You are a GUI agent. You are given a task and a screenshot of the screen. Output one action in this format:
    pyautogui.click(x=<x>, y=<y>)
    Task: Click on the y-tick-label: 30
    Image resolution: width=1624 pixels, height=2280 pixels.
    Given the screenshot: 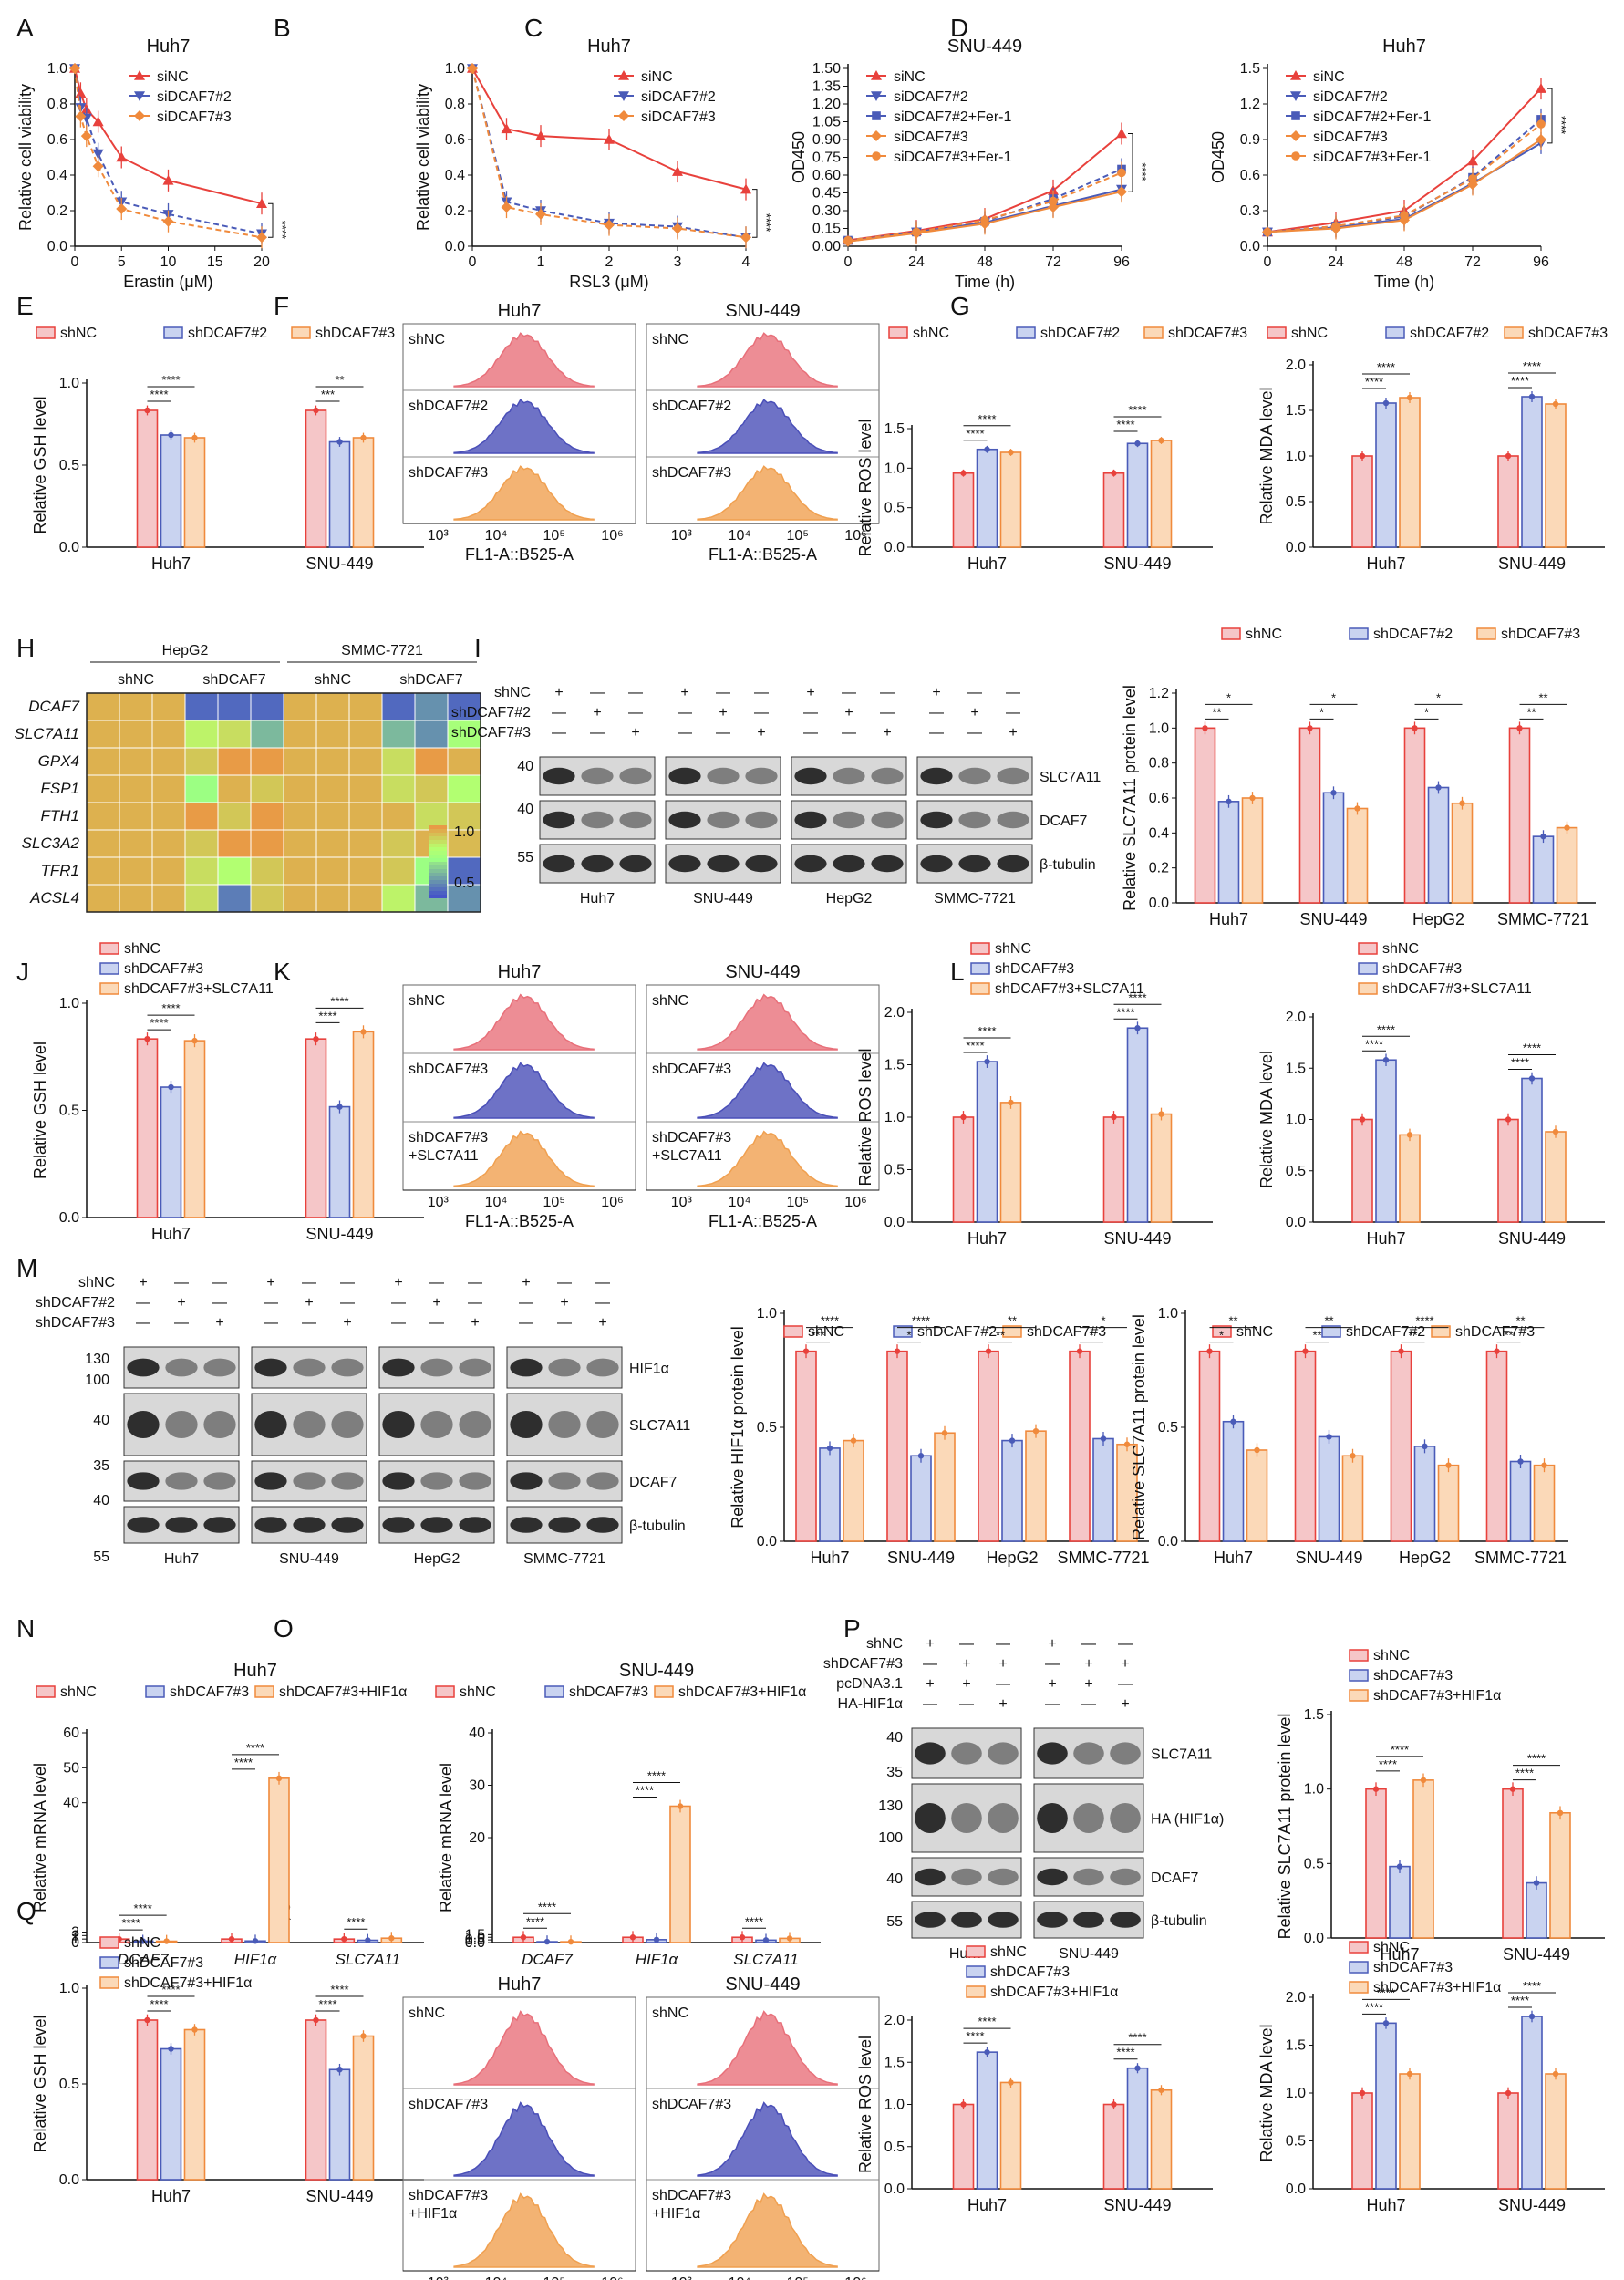 What is the action you would take?
    pyautogui.click(x=477, y=1786)
    